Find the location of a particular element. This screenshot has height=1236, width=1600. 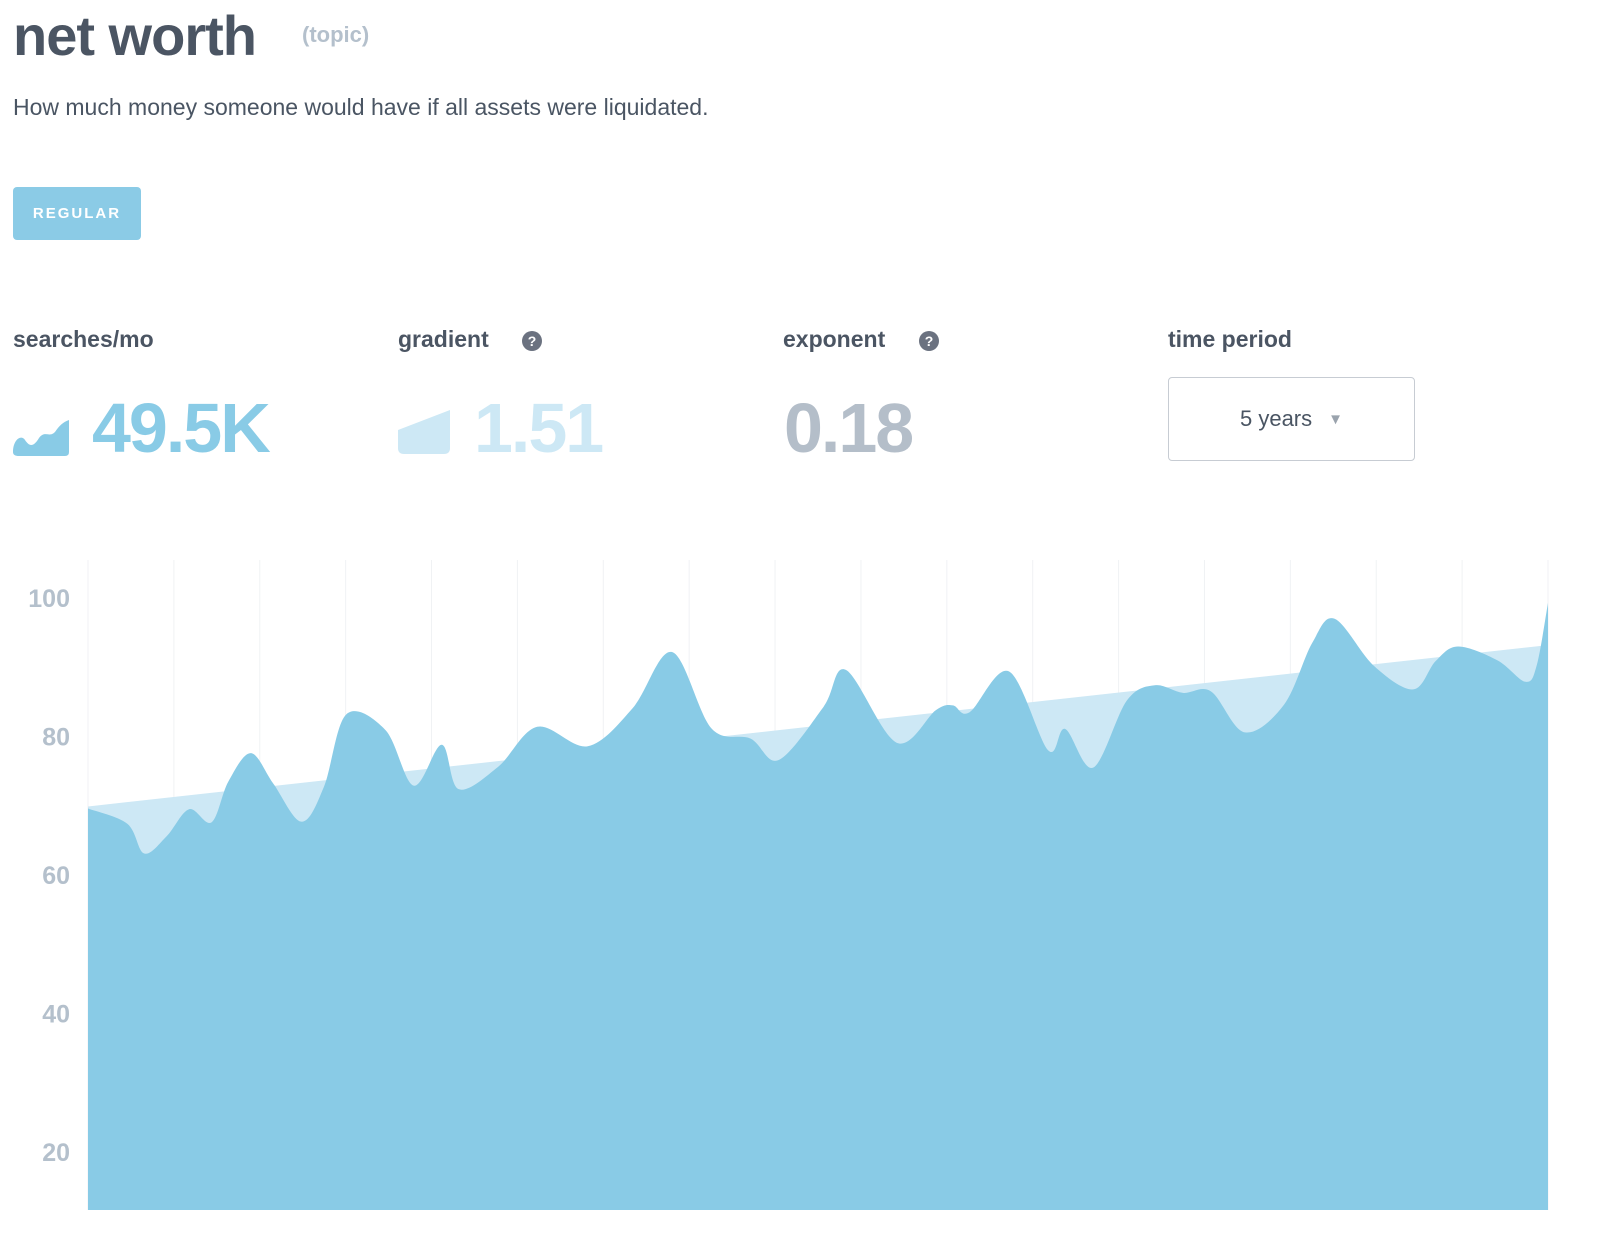

y-tick-label: 100 is located at coordinates (49, 599).